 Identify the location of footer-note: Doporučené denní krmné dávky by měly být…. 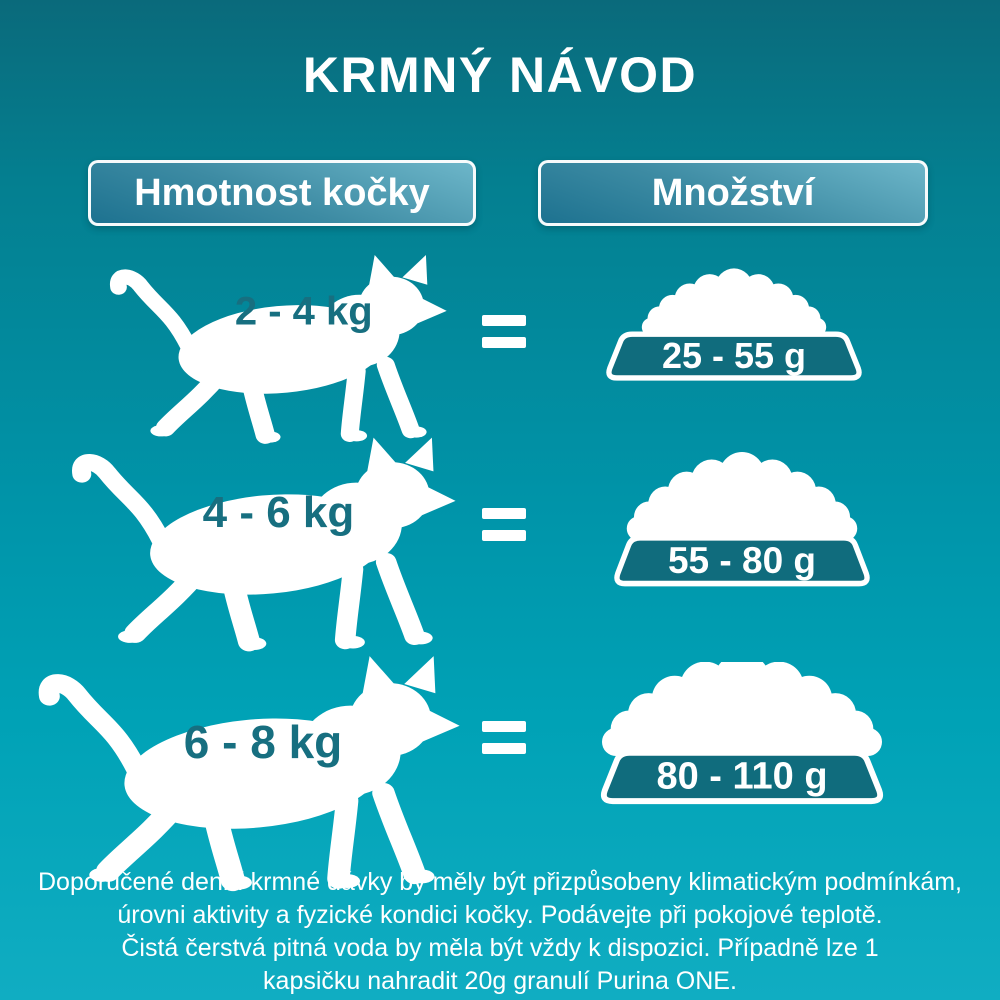
(500, 932).